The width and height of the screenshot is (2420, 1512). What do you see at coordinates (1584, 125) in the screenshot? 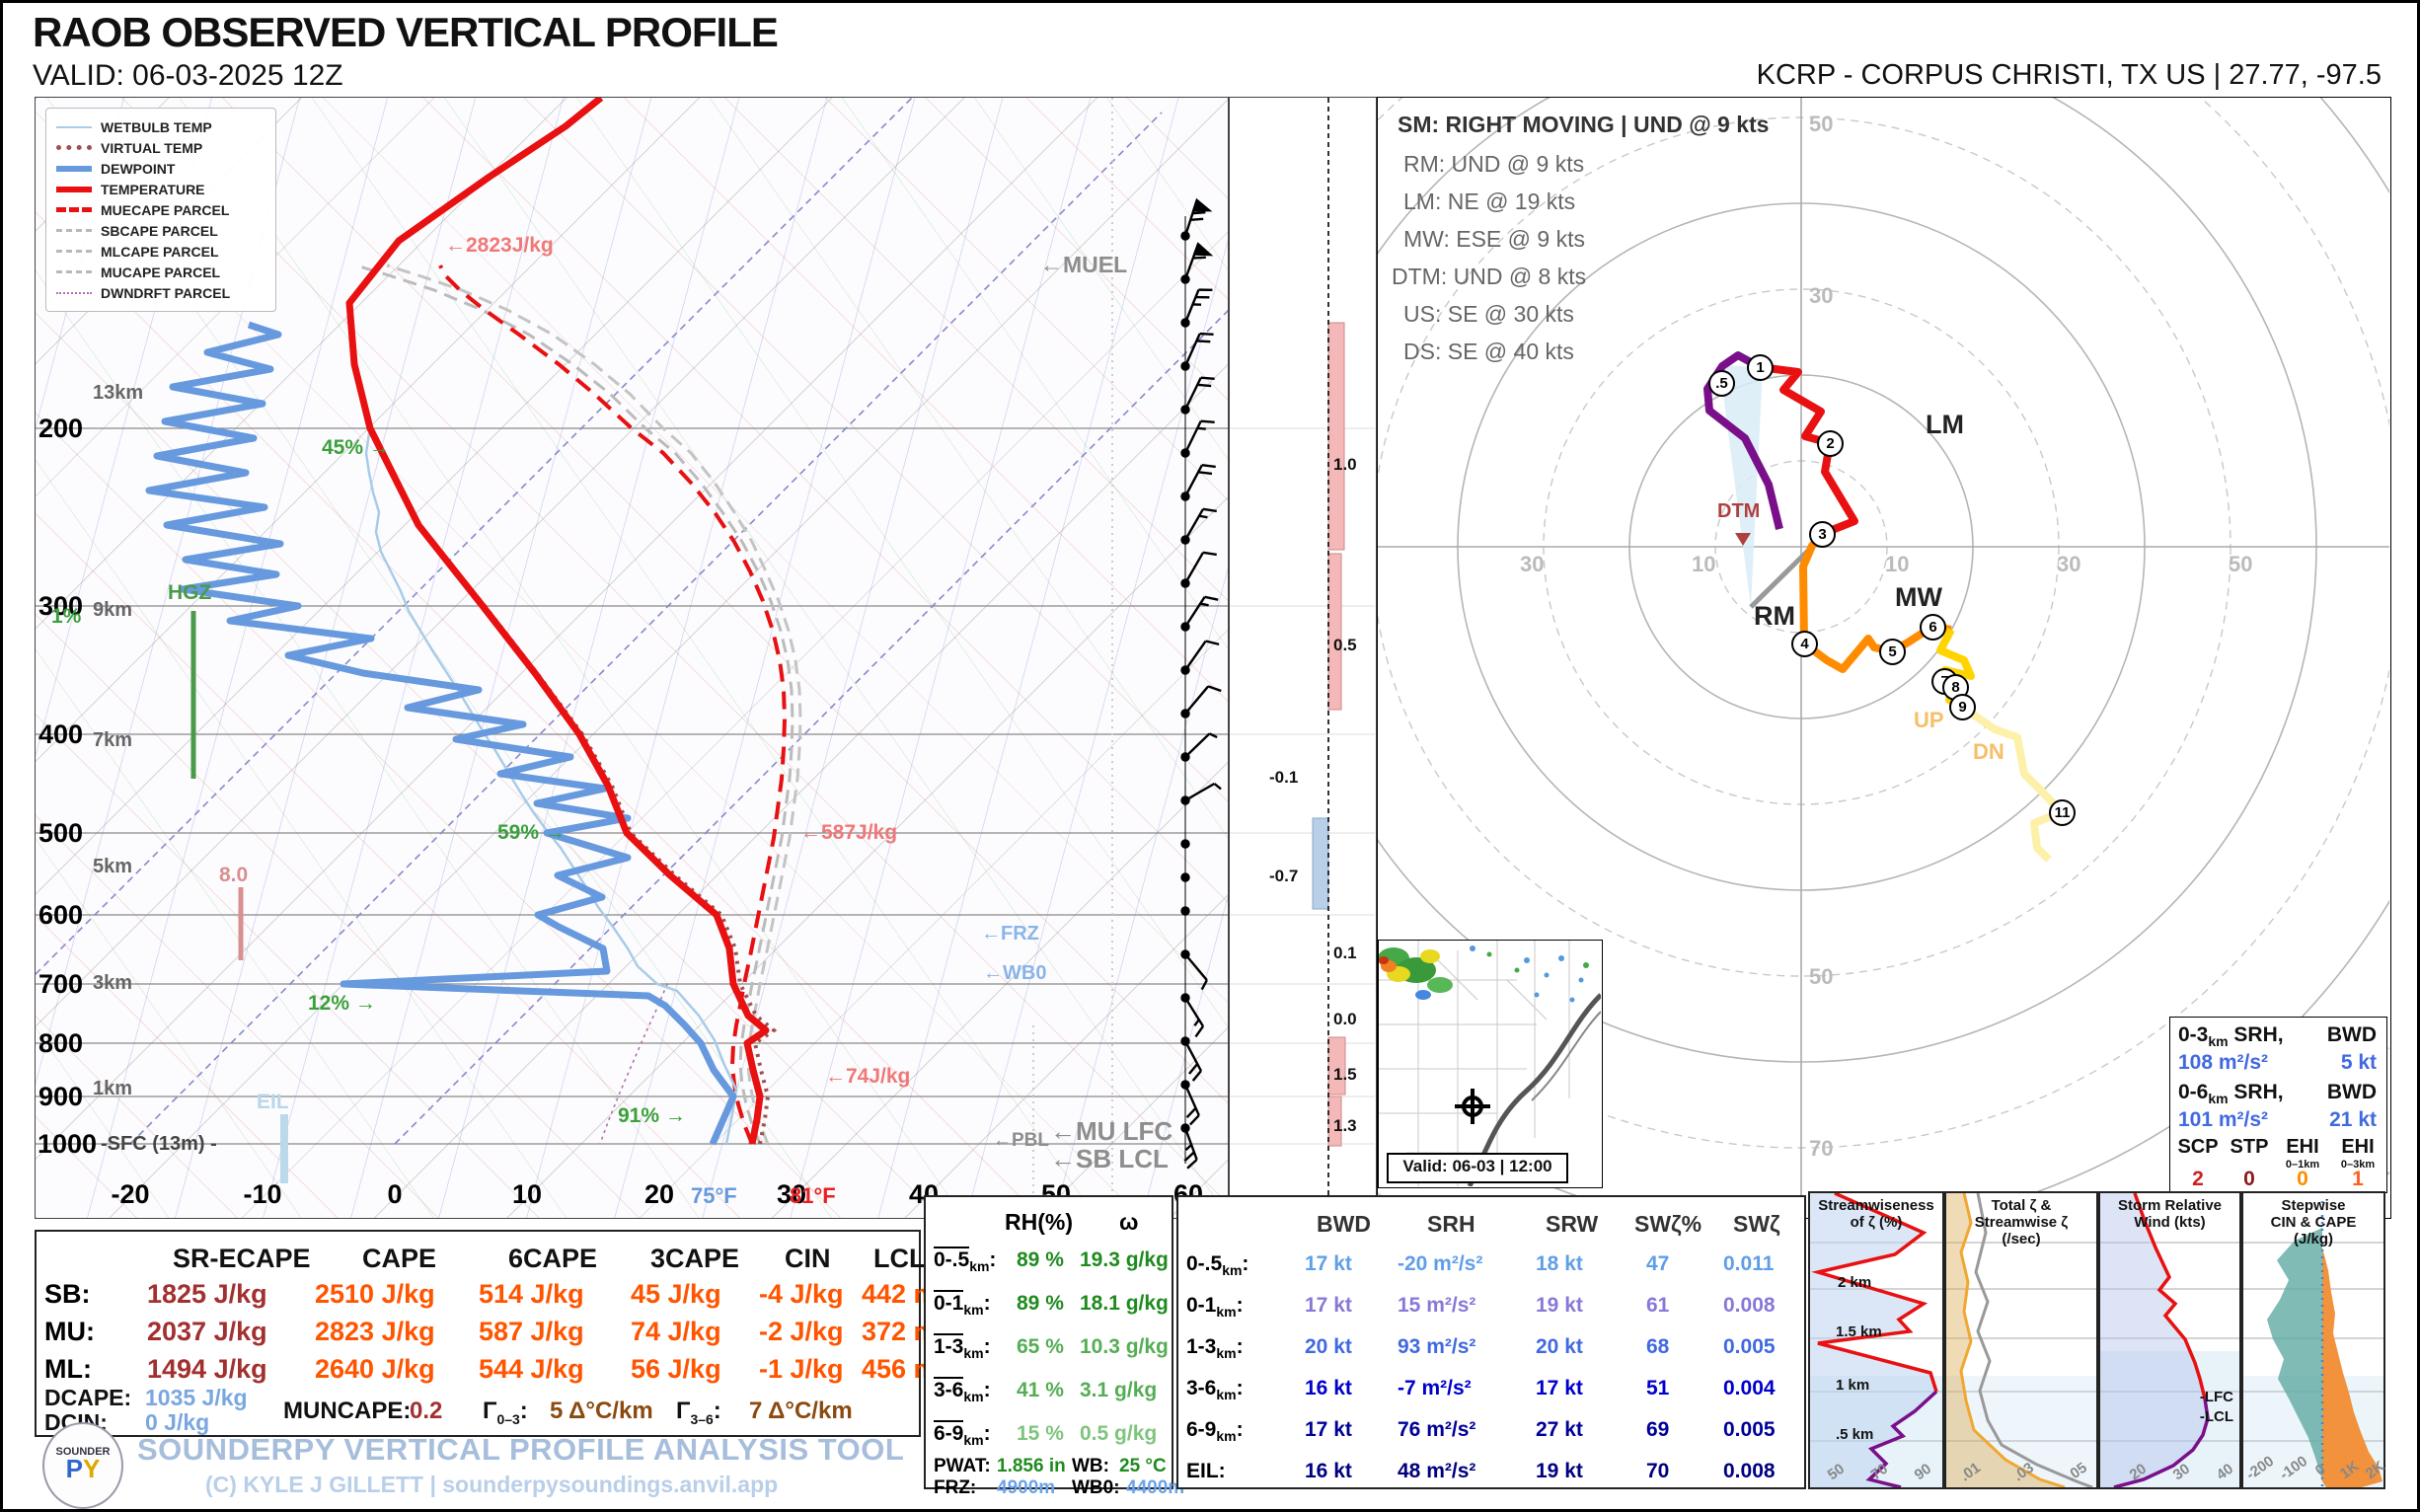
I see `sm-line: SM: RIGHT MOVING | UND @ 9 kts` at bounding box center [1584, 125].